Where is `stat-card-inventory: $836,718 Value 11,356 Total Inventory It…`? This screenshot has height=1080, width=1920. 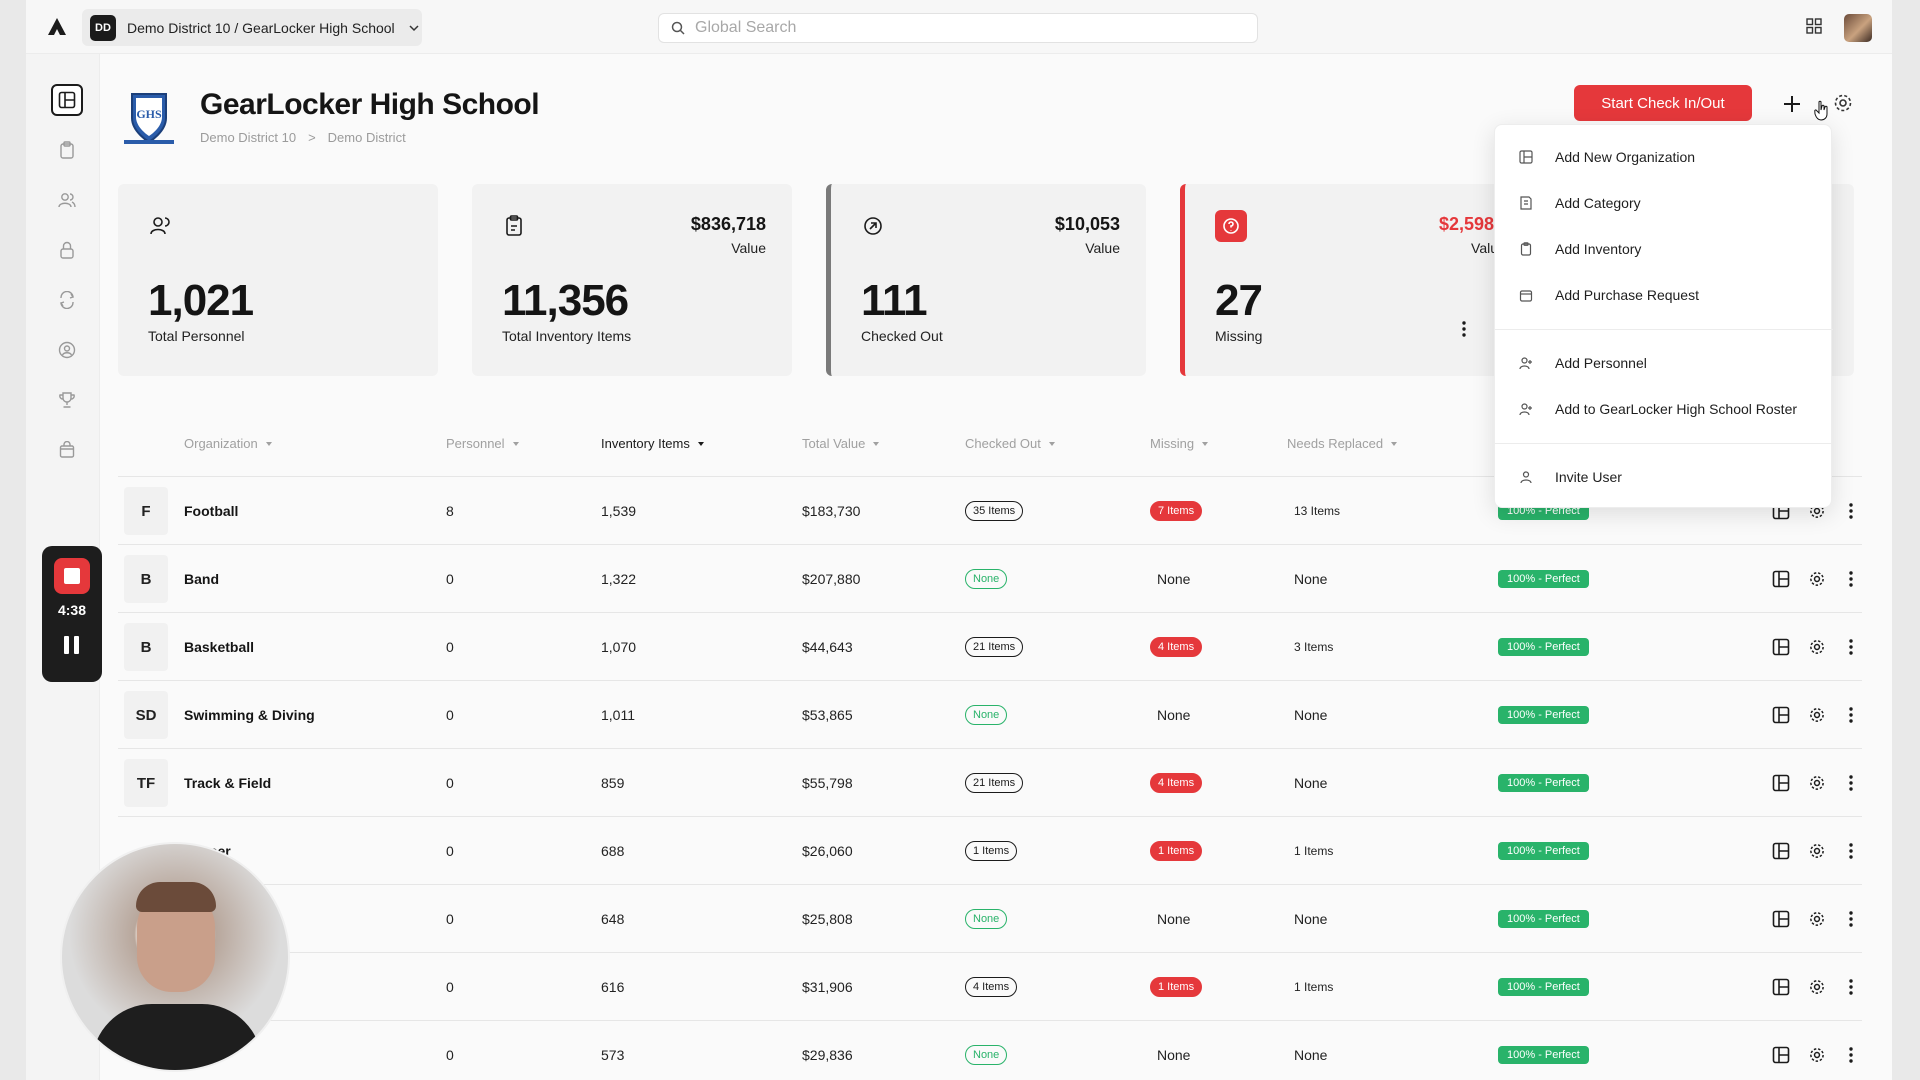
stat-card-inventory: $836,718 Value 11,356 Total Inventory It… is located at coordinates (632, 280).